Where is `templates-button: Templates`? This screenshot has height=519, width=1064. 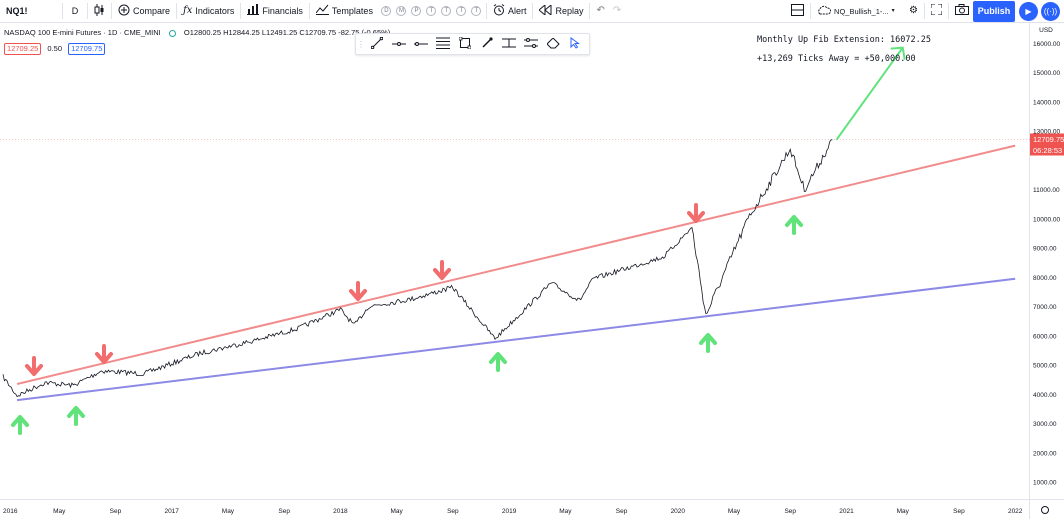
templates-button: Templates is located at coordinates (344, 11).